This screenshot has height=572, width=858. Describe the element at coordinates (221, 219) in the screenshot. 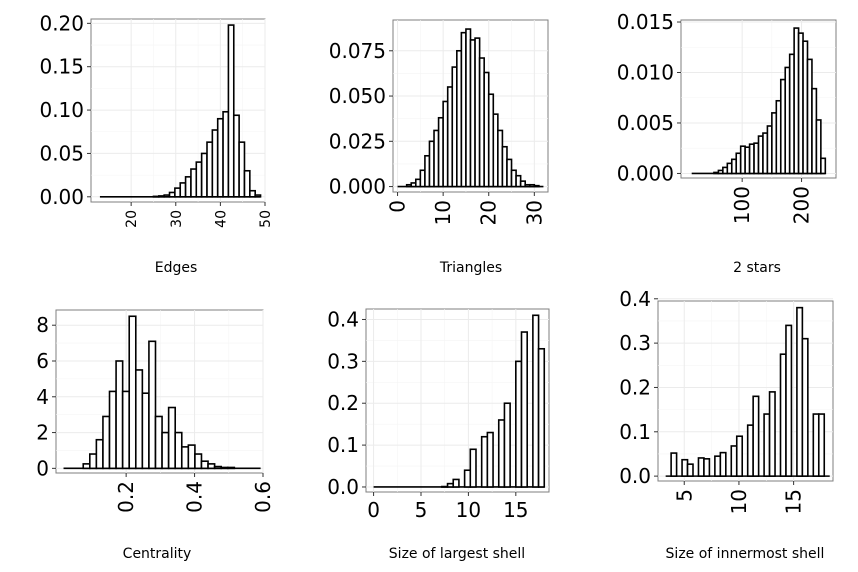

I see `x-tick-label: 40` at that location.